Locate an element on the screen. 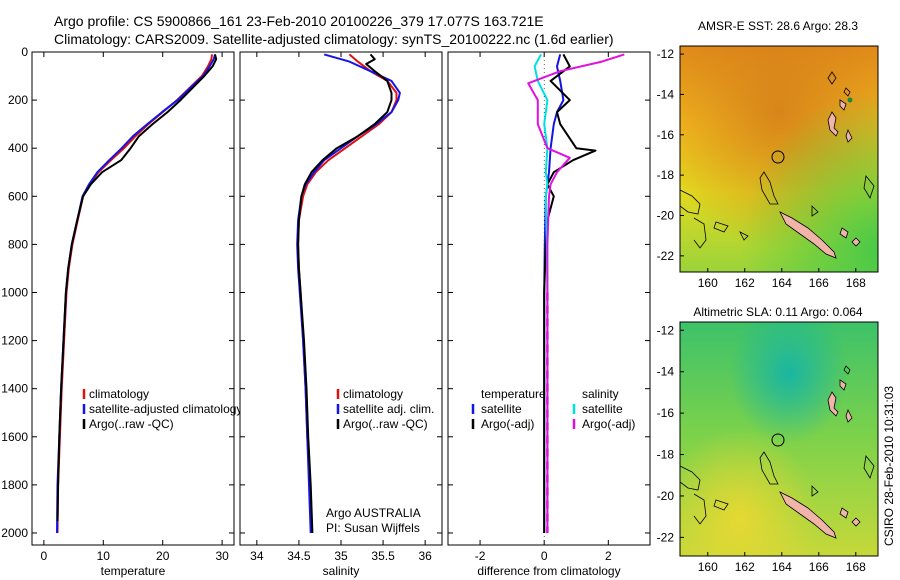 This screenshot has width=900, height=580. sst-map-frame is located at coordinates (779, 159).